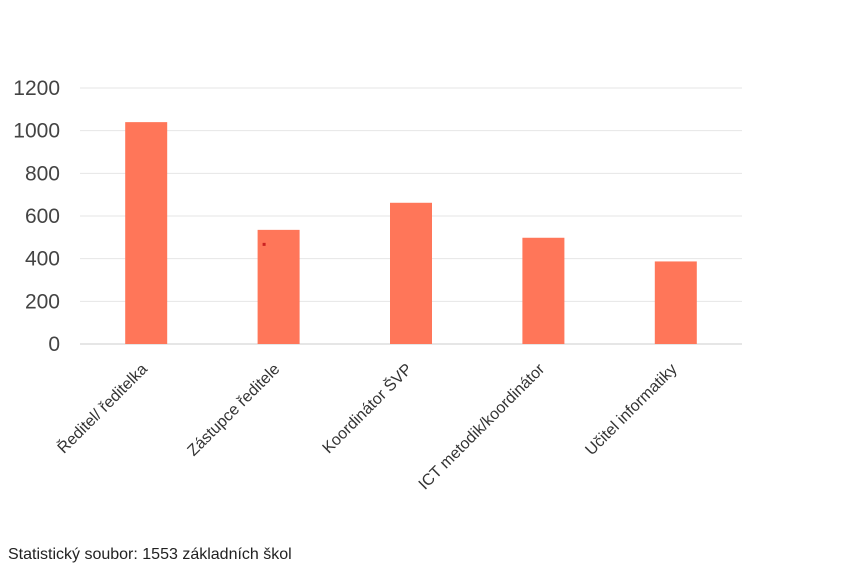 This screenshot has height=578, width=847. I want to click on y-tick-label: 400, so click(42, 259).